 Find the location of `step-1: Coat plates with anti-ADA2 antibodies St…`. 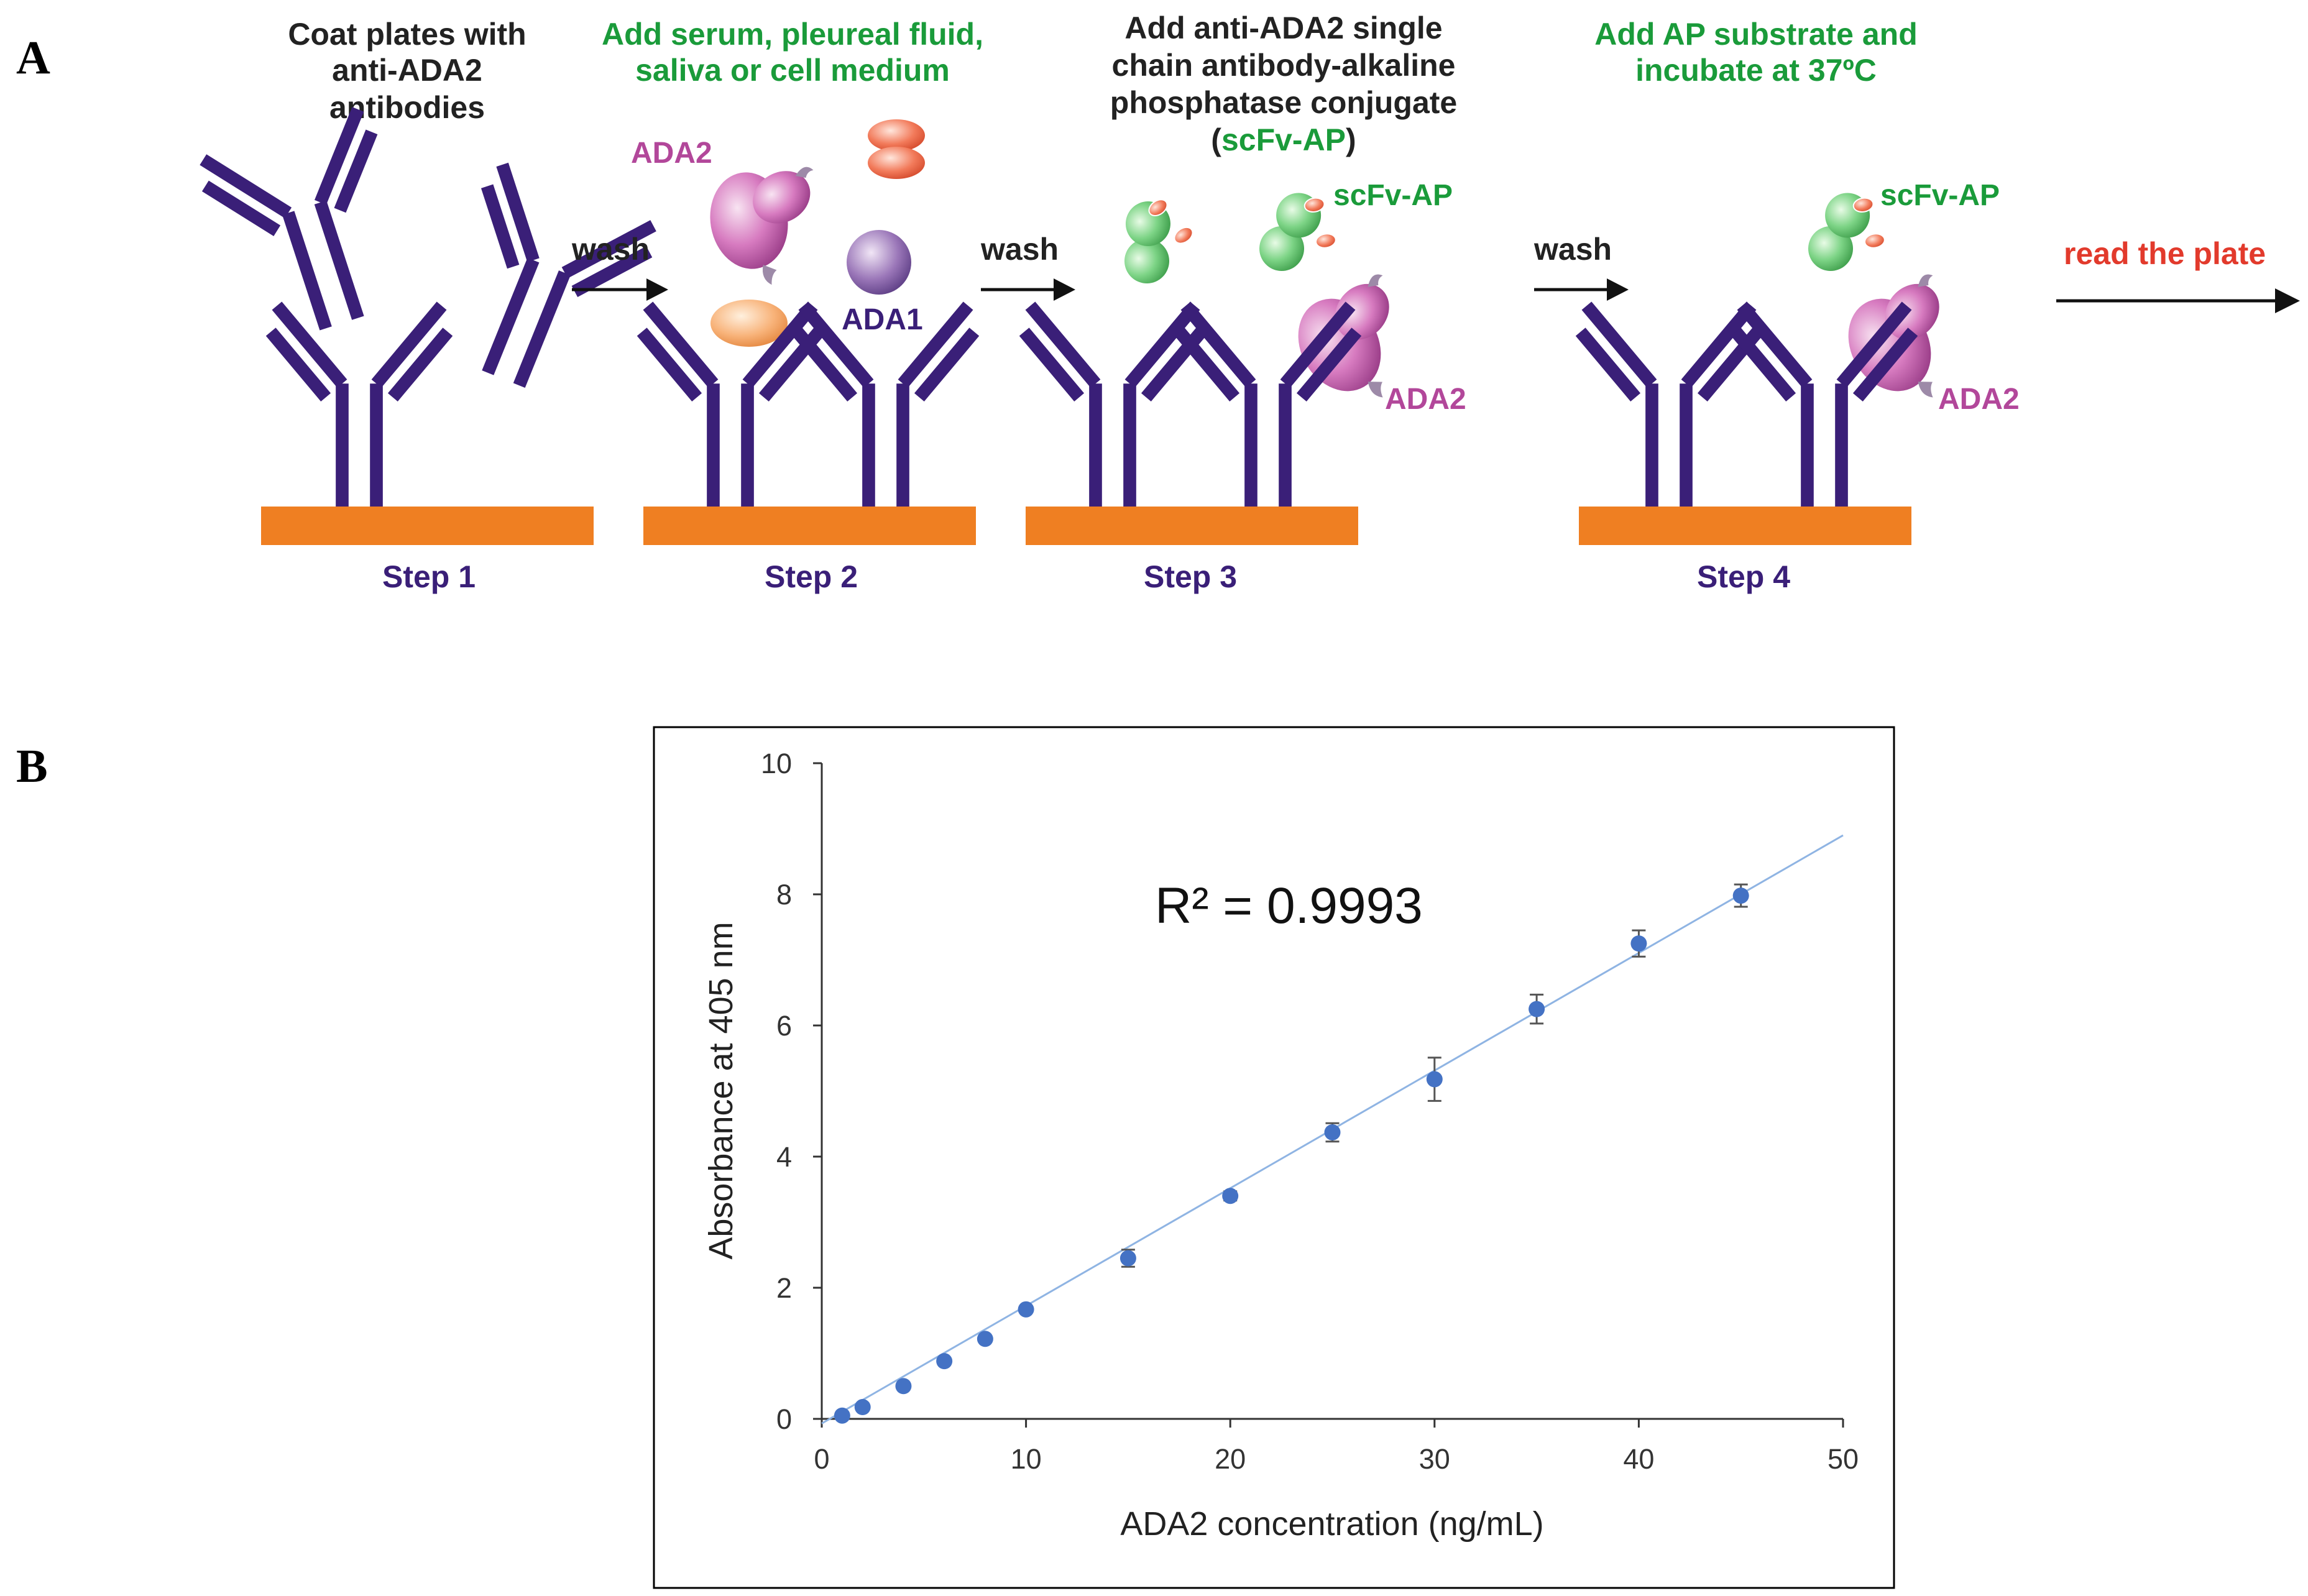

step-1: Coat plates with anti-ADA2 antibodies St… is located at coordinates (428, 305).